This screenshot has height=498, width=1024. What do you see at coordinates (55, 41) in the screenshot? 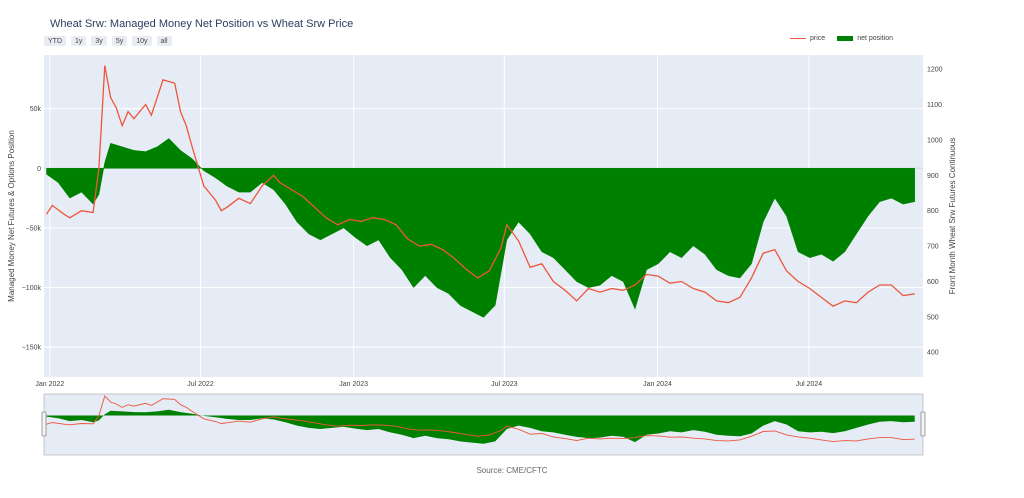
I see `range-button-ytd: YTD` at bounding box center [55, 41].